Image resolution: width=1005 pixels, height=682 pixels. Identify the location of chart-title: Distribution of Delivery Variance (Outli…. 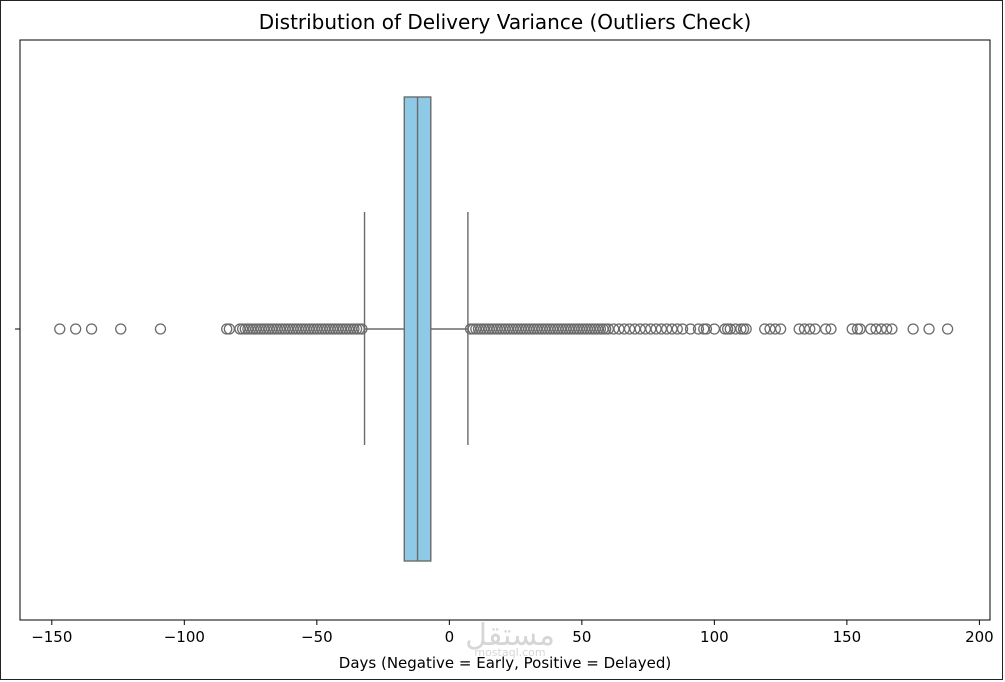
(505, 22).